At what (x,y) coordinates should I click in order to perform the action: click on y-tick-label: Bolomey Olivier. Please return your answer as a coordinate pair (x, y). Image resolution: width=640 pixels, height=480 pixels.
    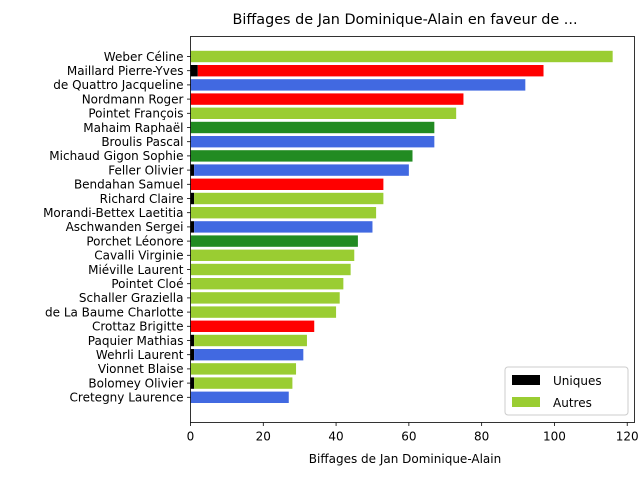
    Looking at the image, I should click on (135, 383).